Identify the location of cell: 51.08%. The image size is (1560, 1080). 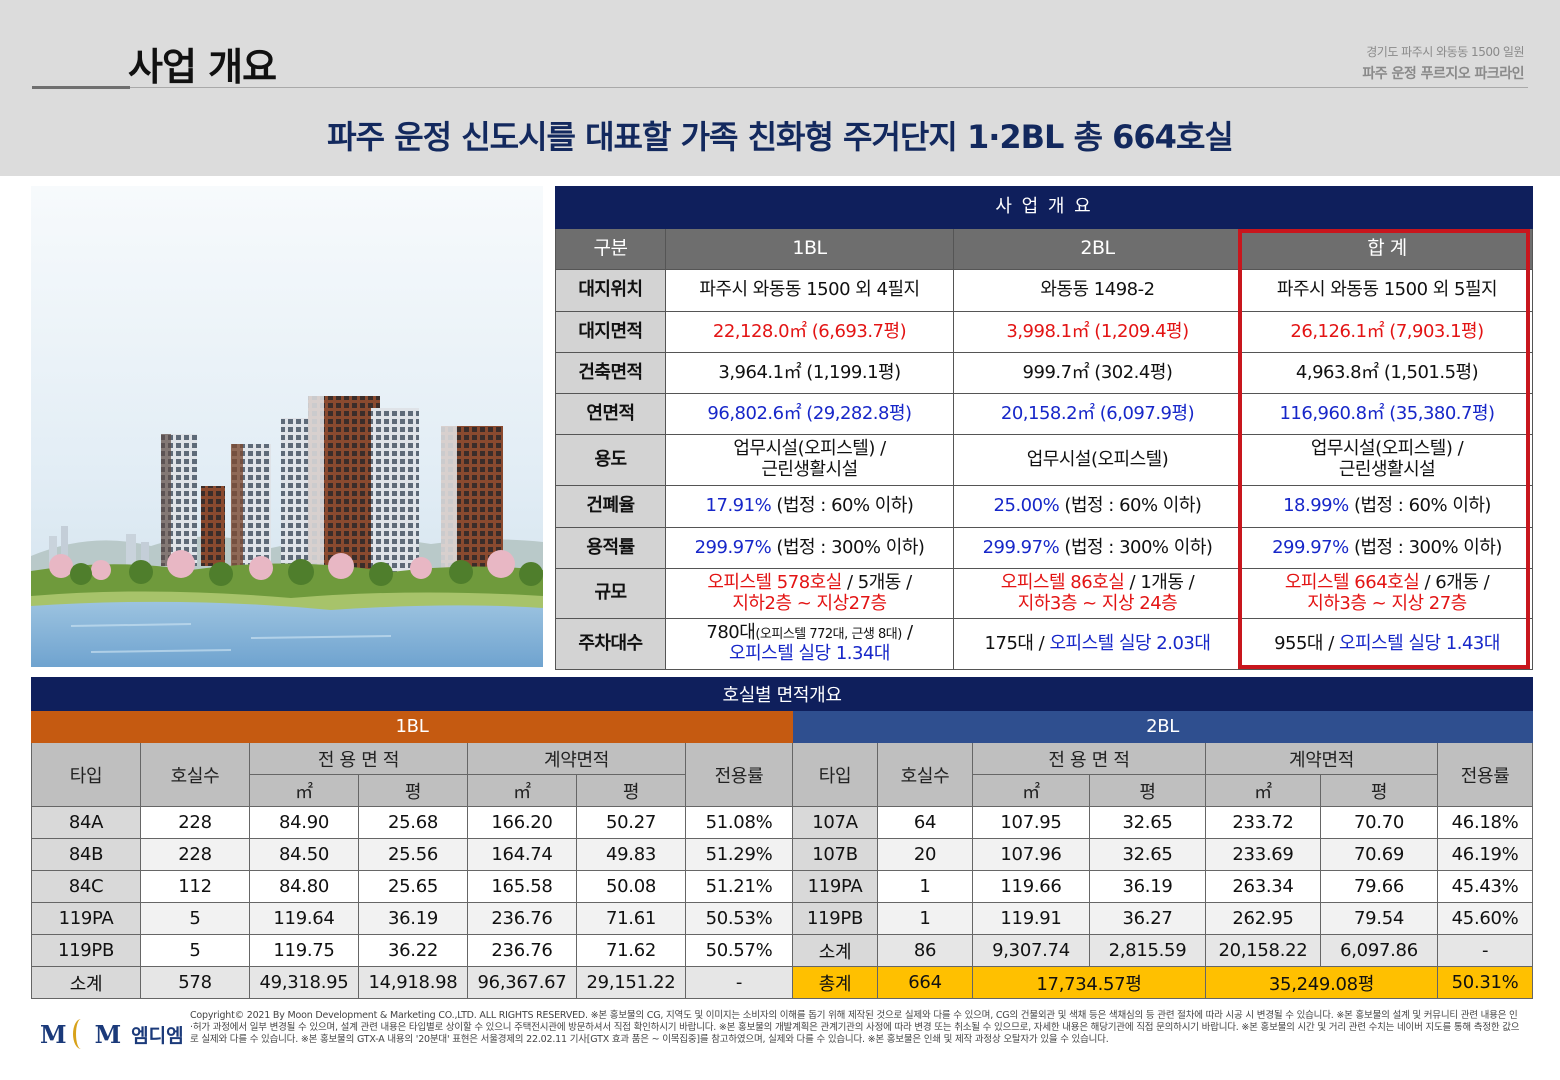
(739, 822).